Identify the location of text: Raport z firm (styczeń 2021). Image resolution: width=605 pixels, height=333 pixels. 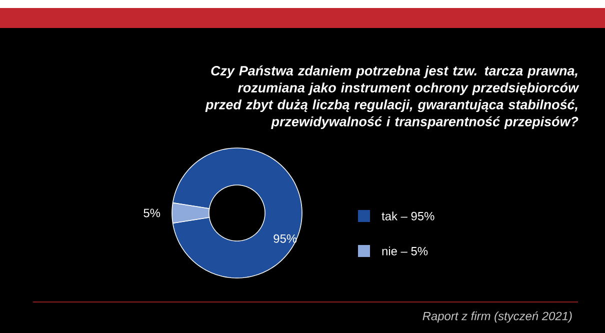
(497, 317).